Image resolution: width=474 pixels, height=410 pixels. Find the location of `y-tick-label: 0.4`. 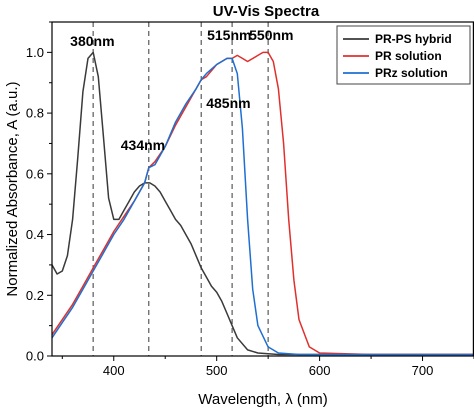

y-tick-label: 0.4 is located at coordinates (35, 234).